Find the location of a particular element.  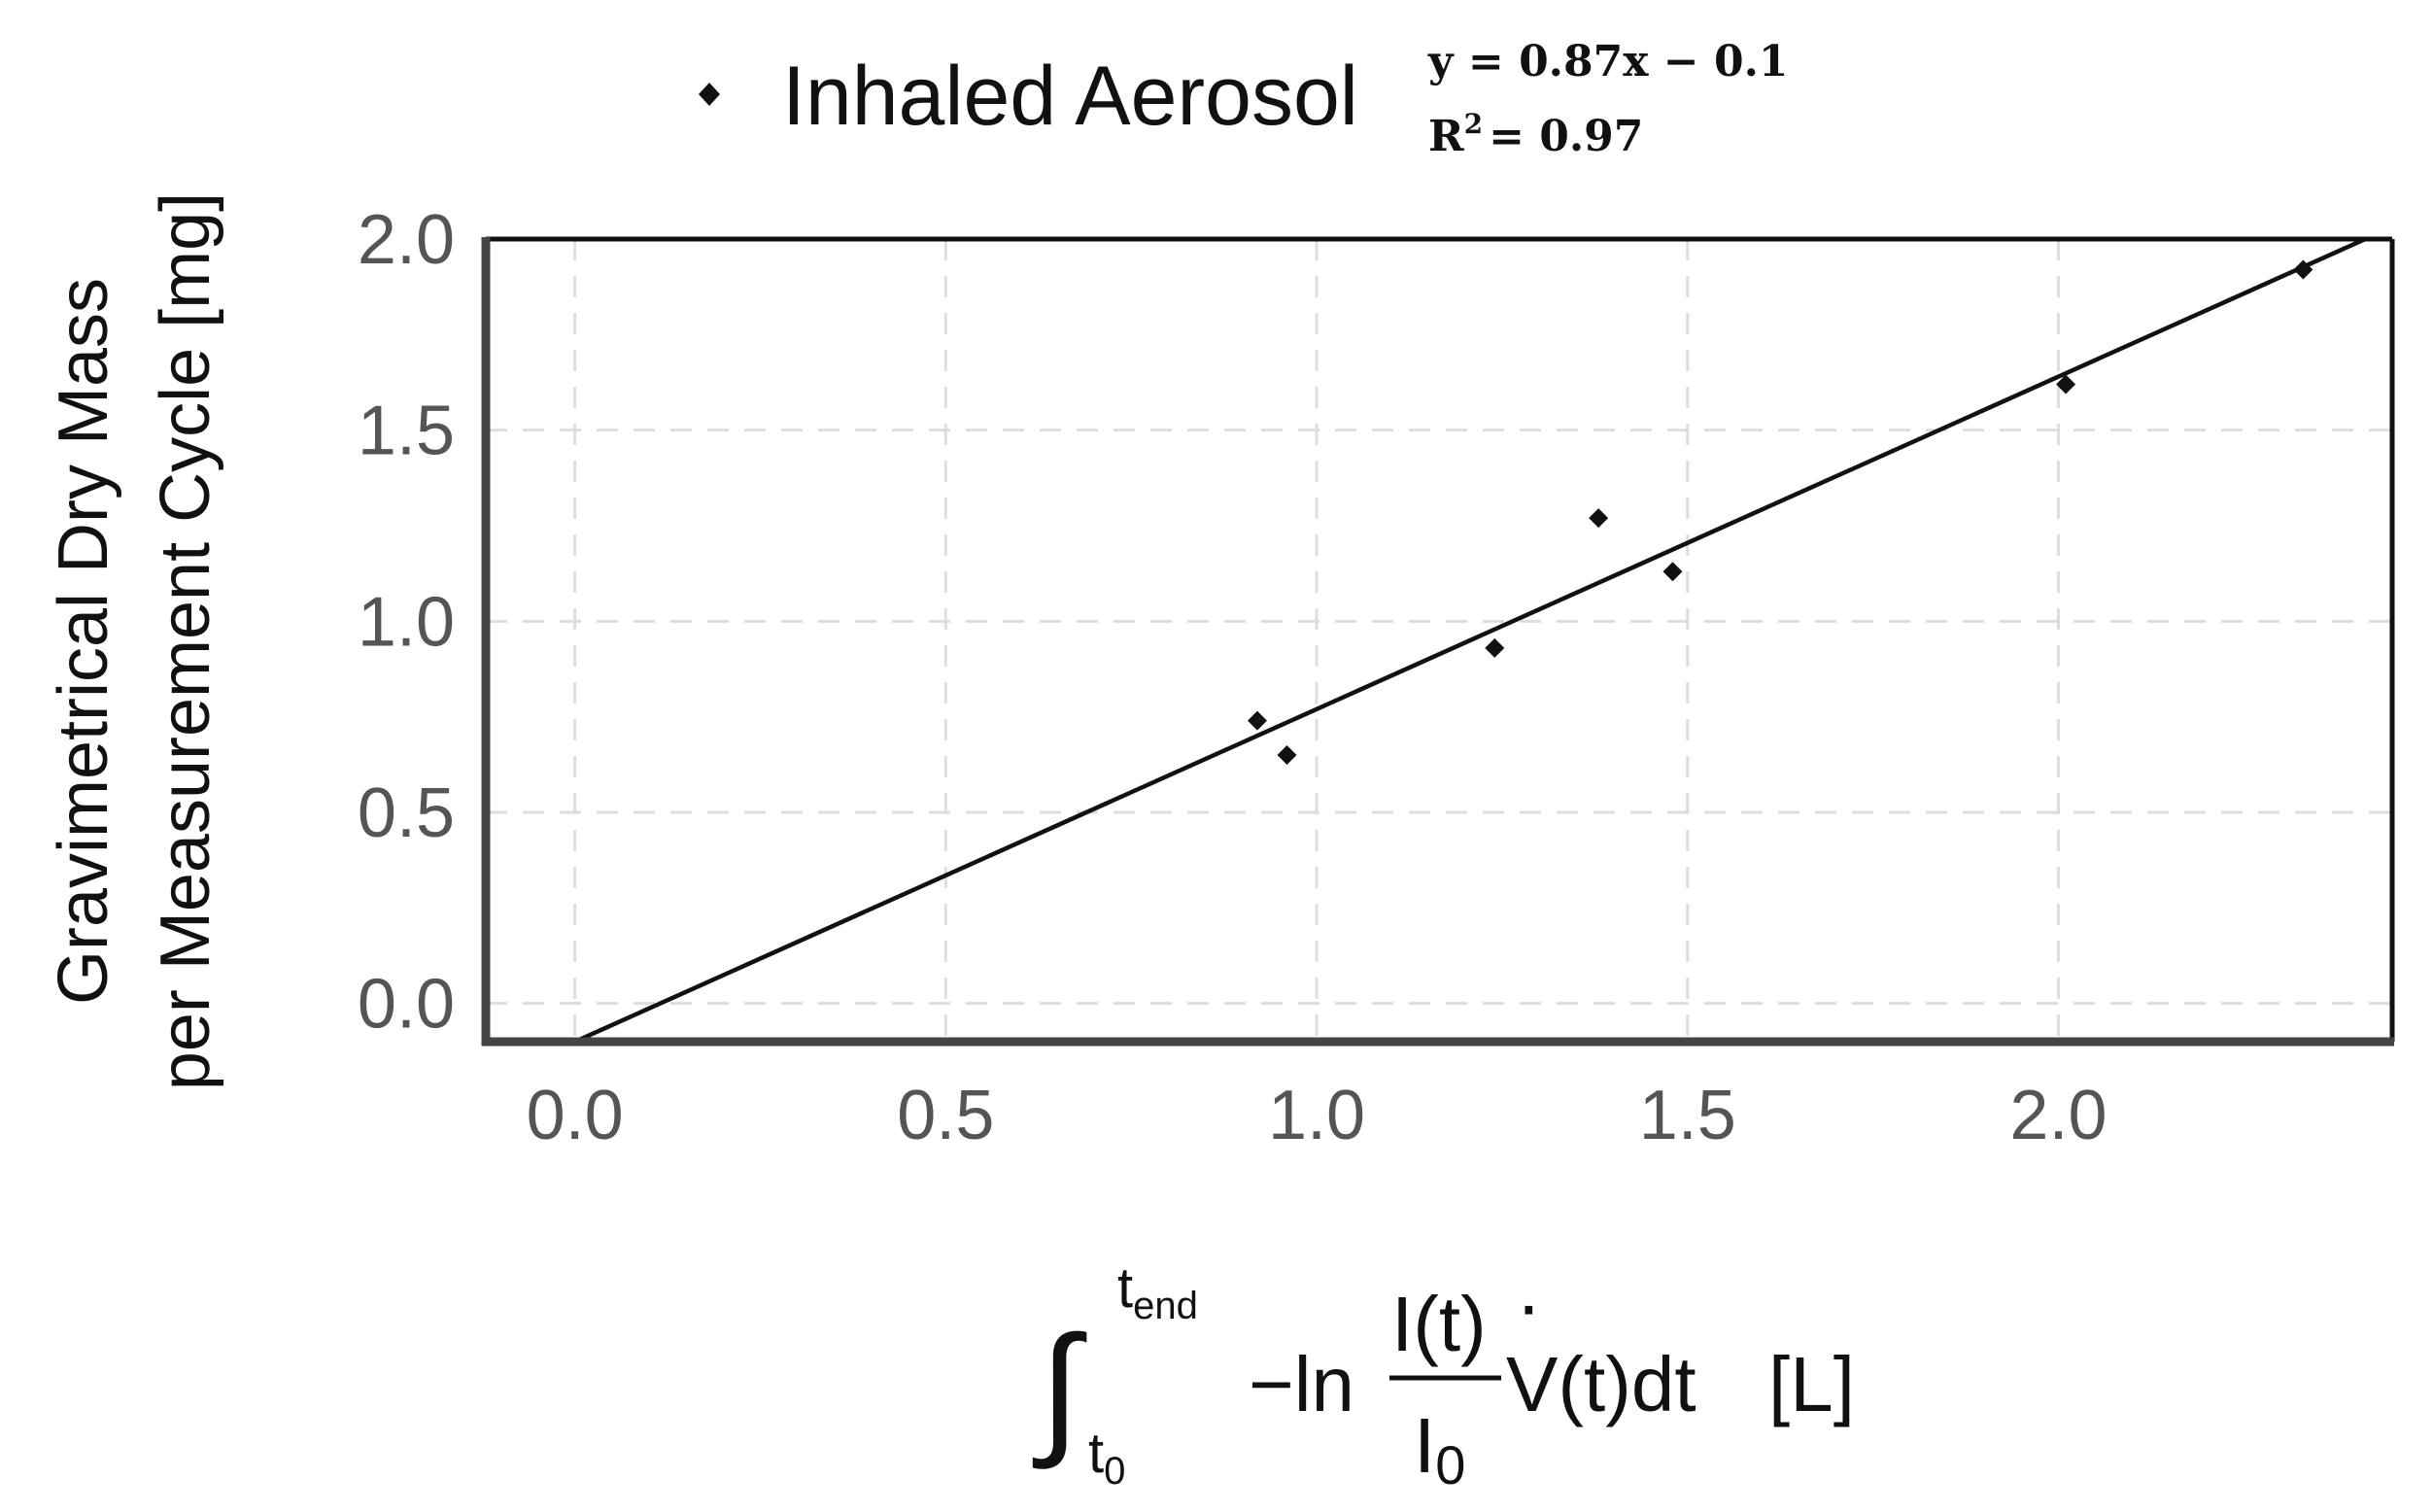

y-tick-label-3: 1.5 is located at coordinates (406, 431).